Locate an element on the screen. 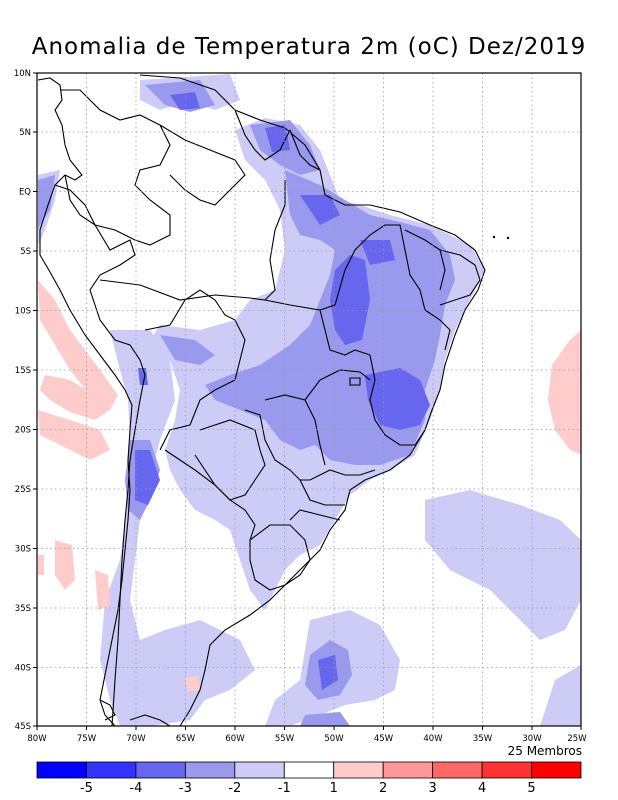  lat-label: EQ is located at coordinates (25, 193).